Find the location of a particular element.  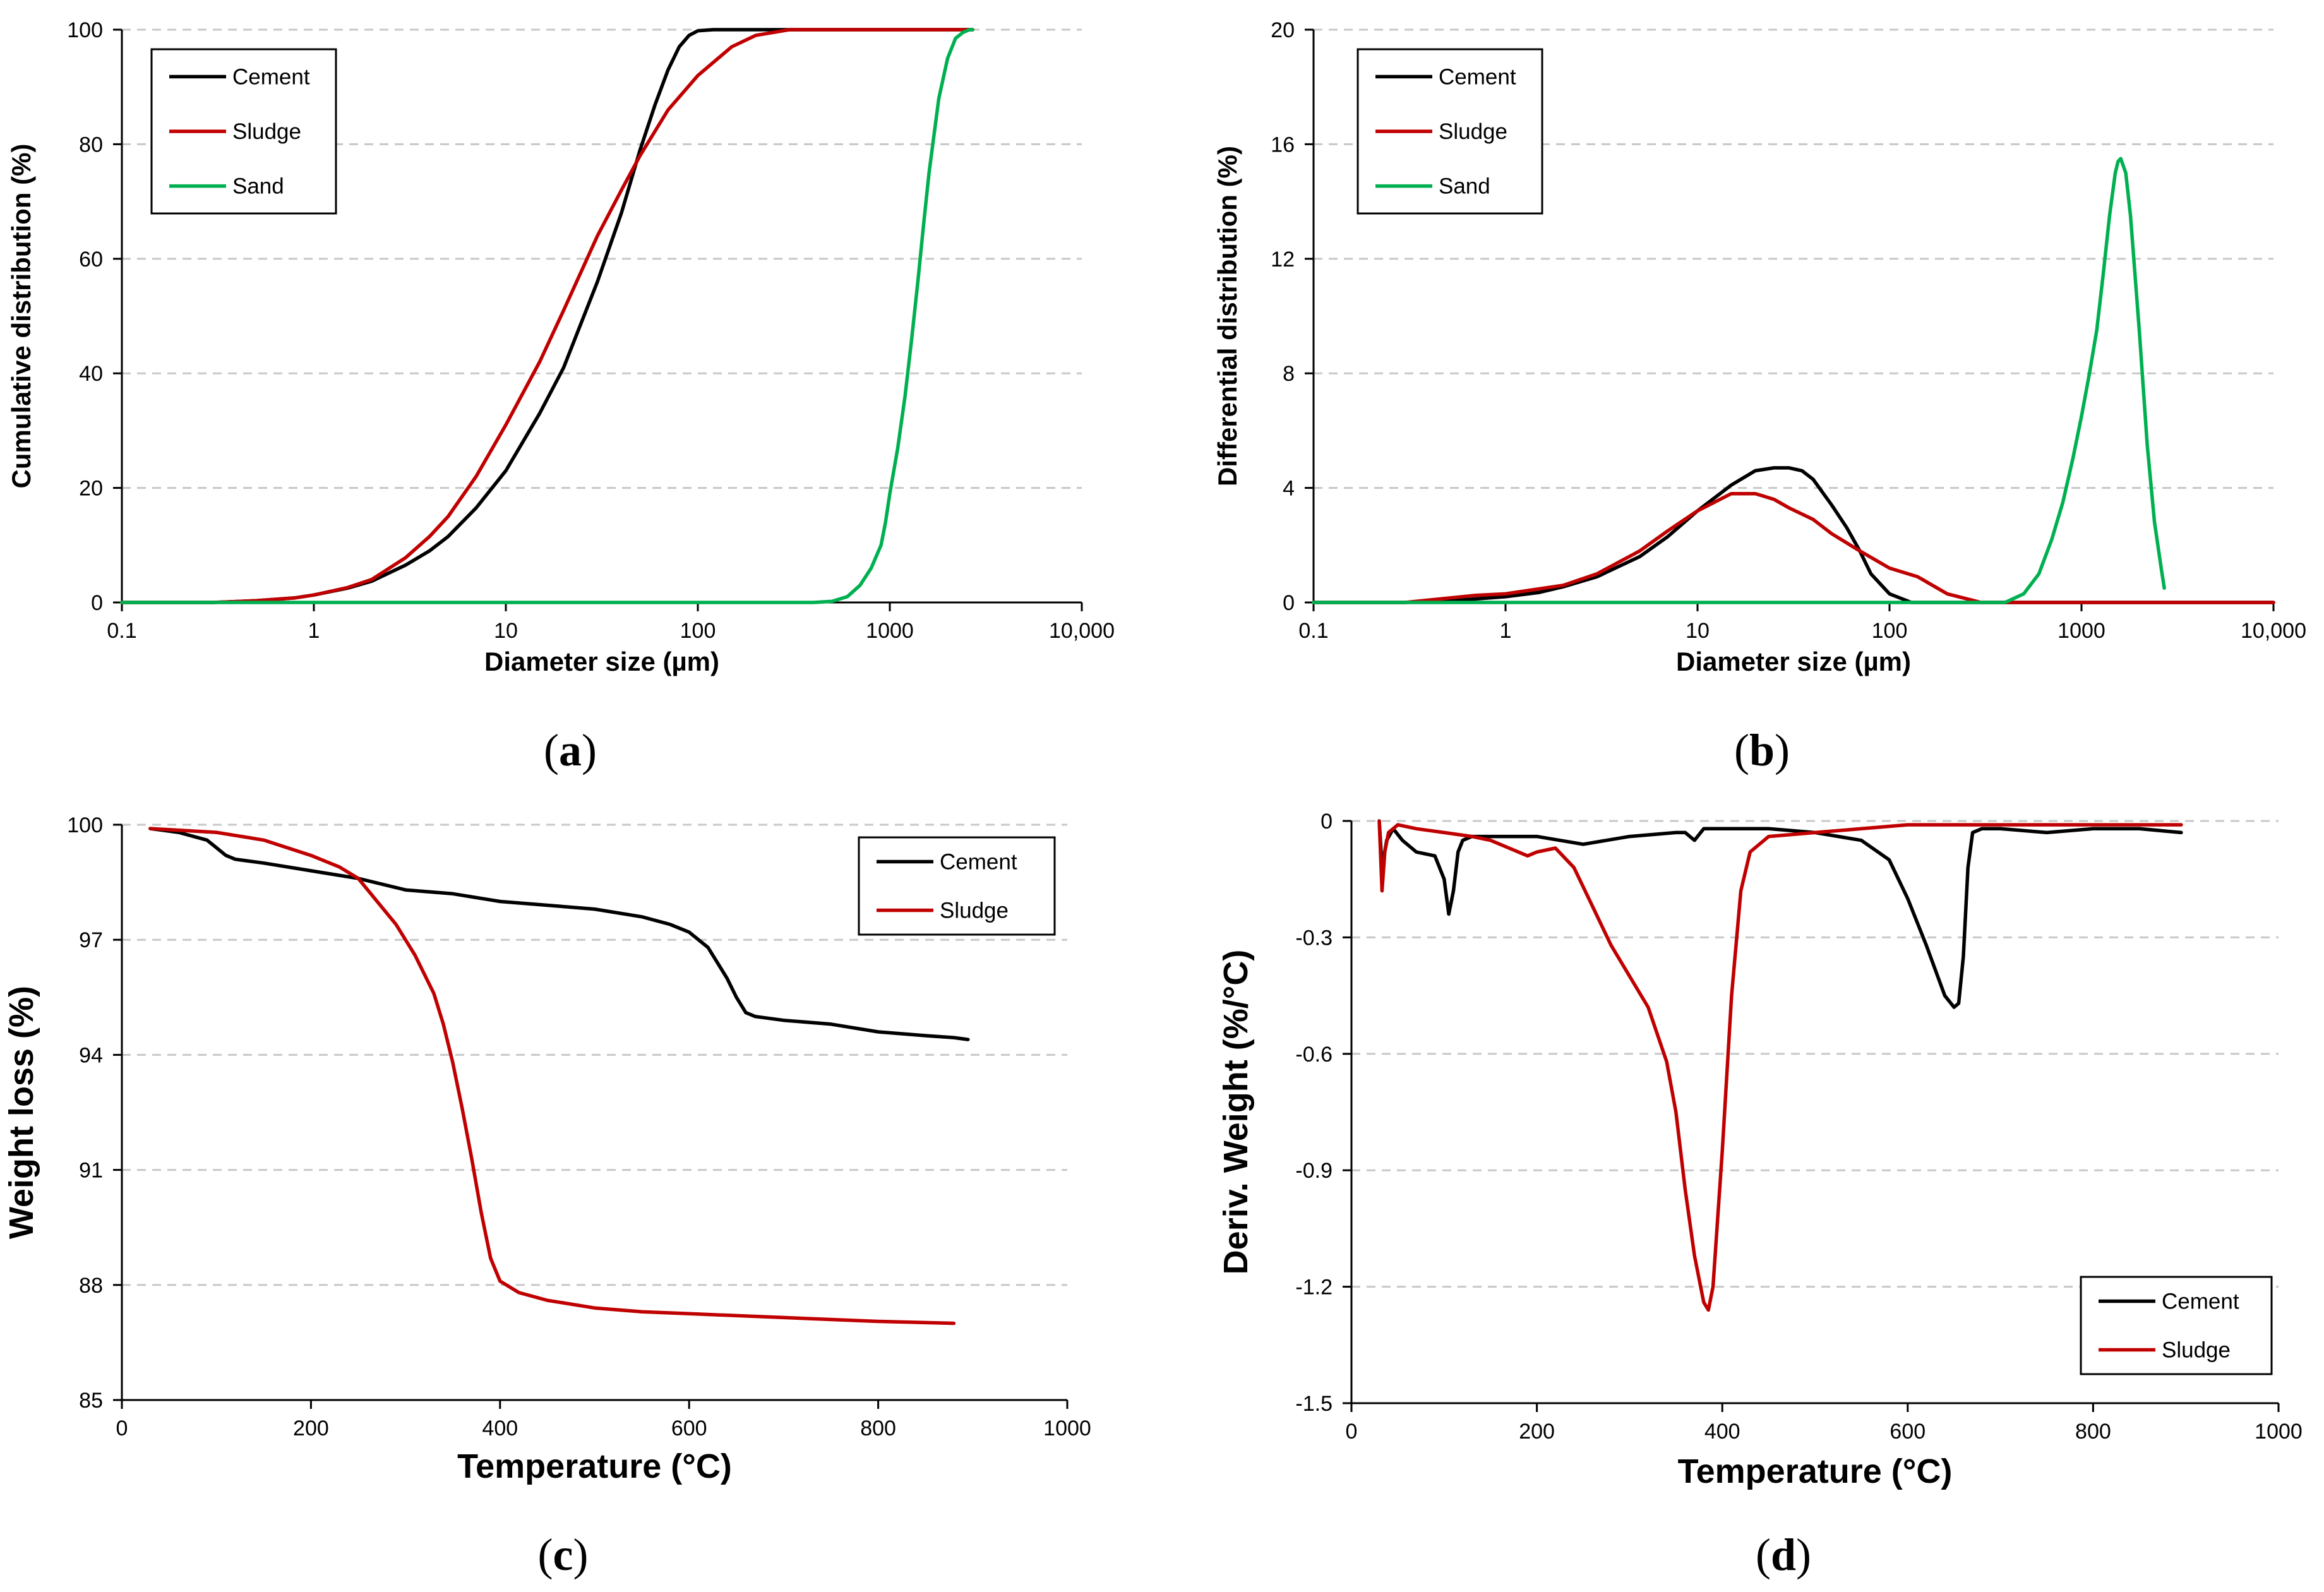

x-tick-label-a-3: 100 is located at coordinates (698, 631).